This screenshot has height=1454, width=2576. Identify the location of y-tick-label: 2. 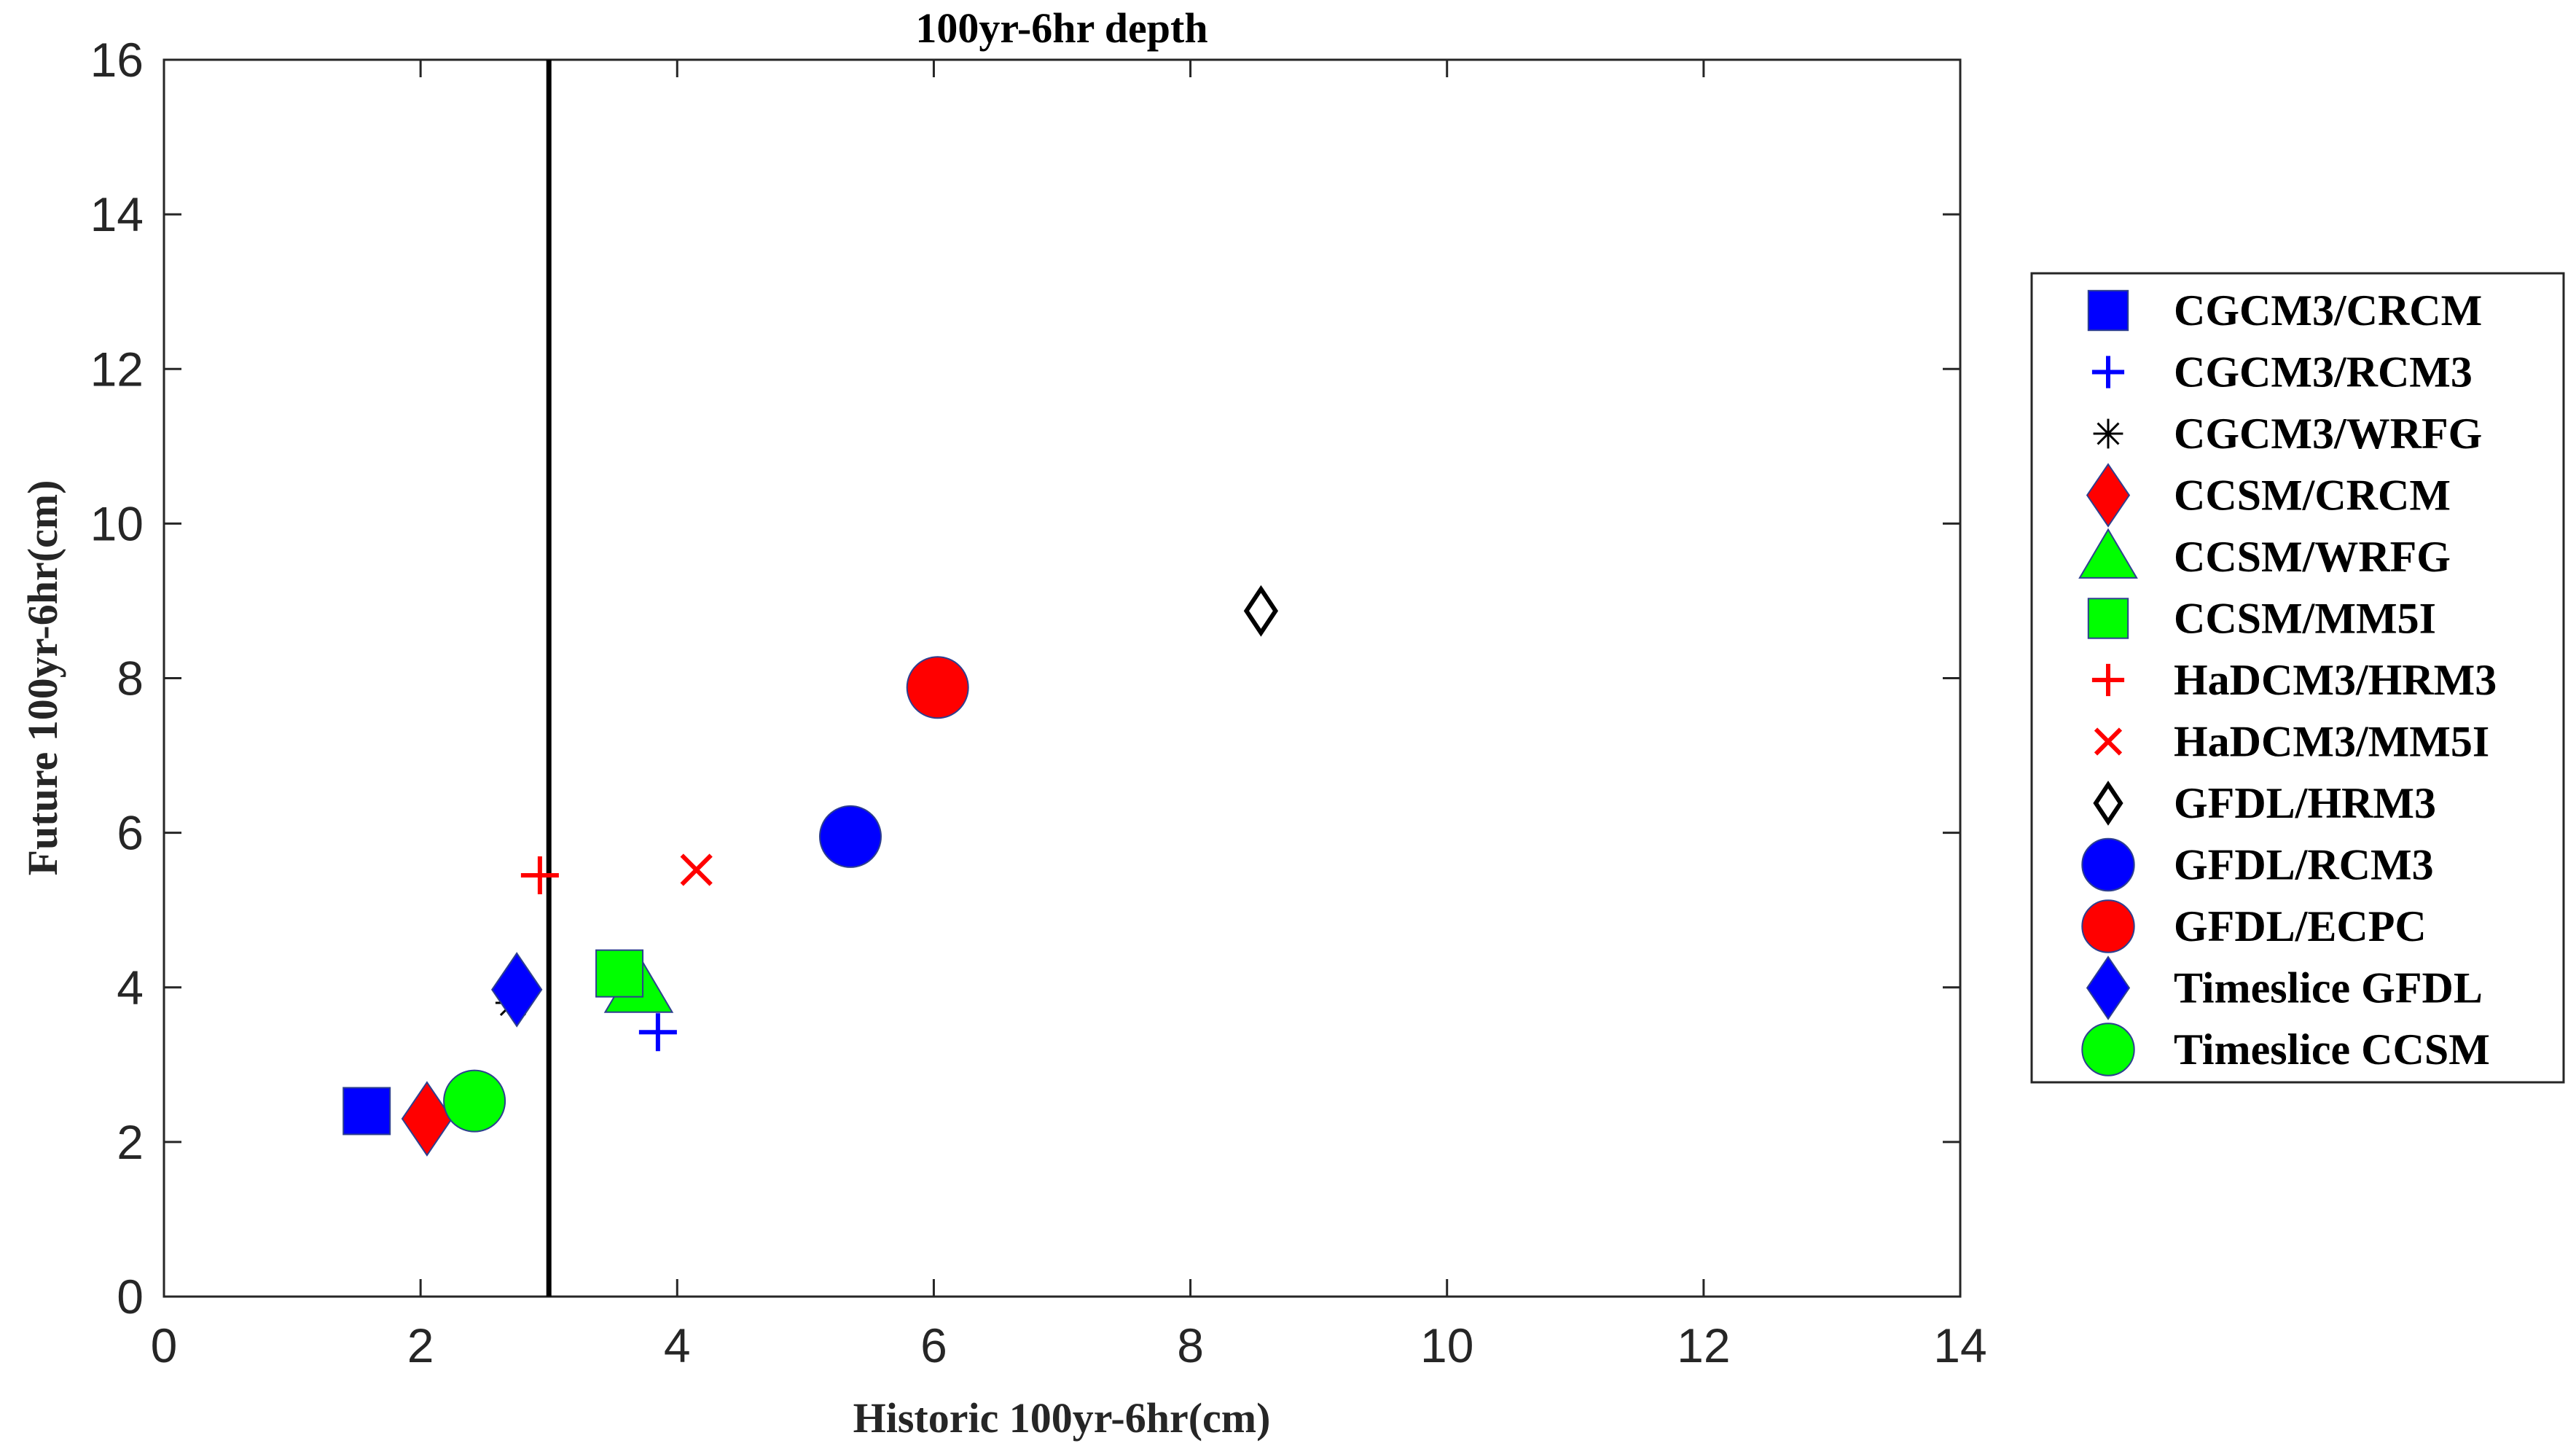
(130, 1142).